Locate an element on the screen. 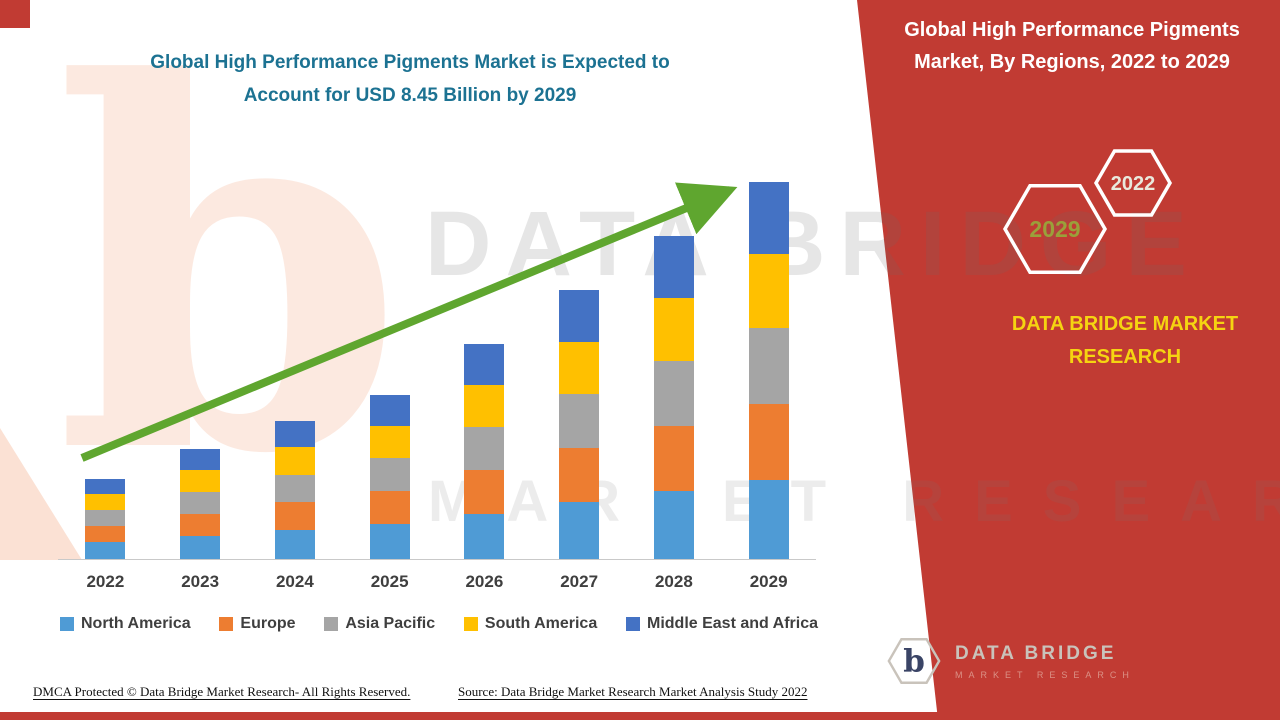 This screenshot has height=720, width=1280. logo-hexagon-icon: b is located at coordinates (914, 661).